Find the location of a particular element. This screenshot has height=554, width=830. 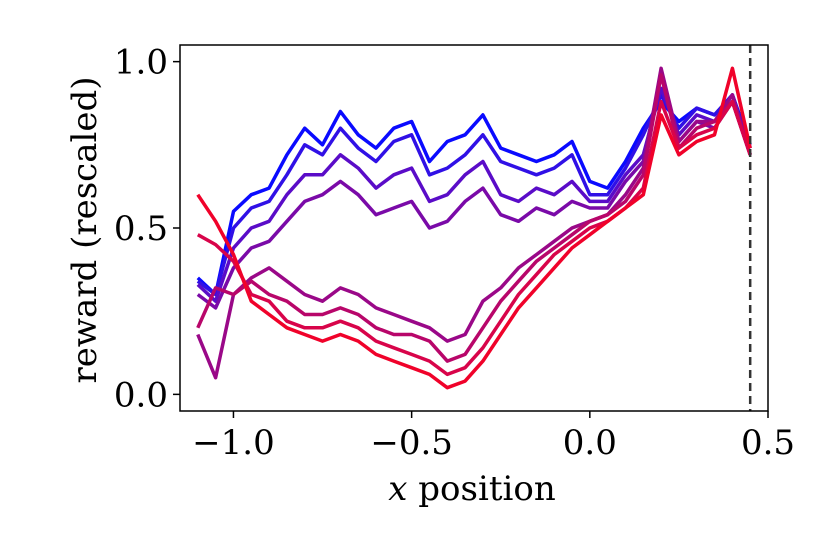

x-tick-label: −0.5 is located at coordinates (411, 443).